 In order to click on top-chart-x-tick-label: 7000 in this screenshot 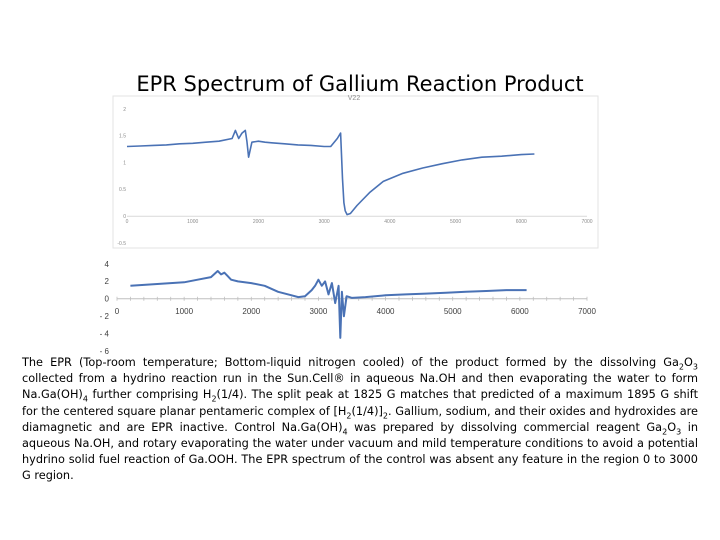, I will do `click(586, 222)`.